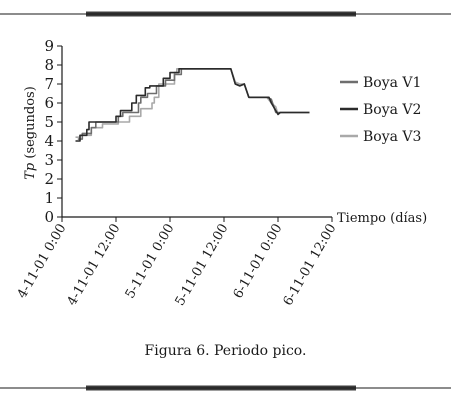  What do you see at coordinates (30, 171) in the screenshot?
I see `y-axis-label-symbol: Tp` at bounding box center [30, 171].